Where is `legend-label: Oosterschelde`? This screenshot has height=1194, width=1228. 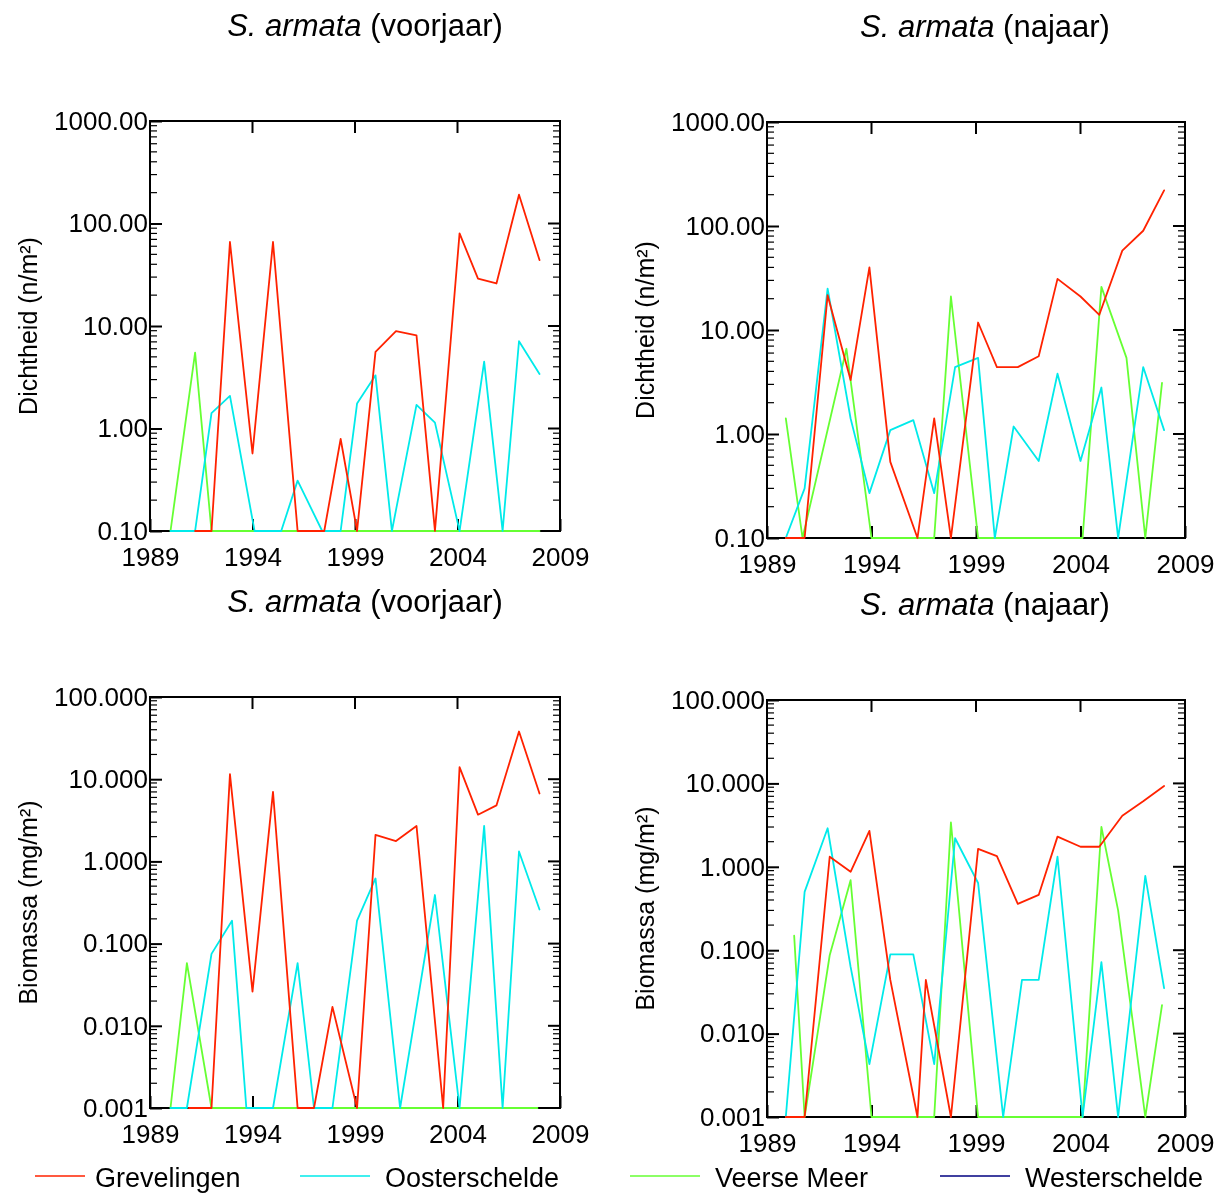
legend-label: Oosterschelde is located at coordinates (472, 1178).